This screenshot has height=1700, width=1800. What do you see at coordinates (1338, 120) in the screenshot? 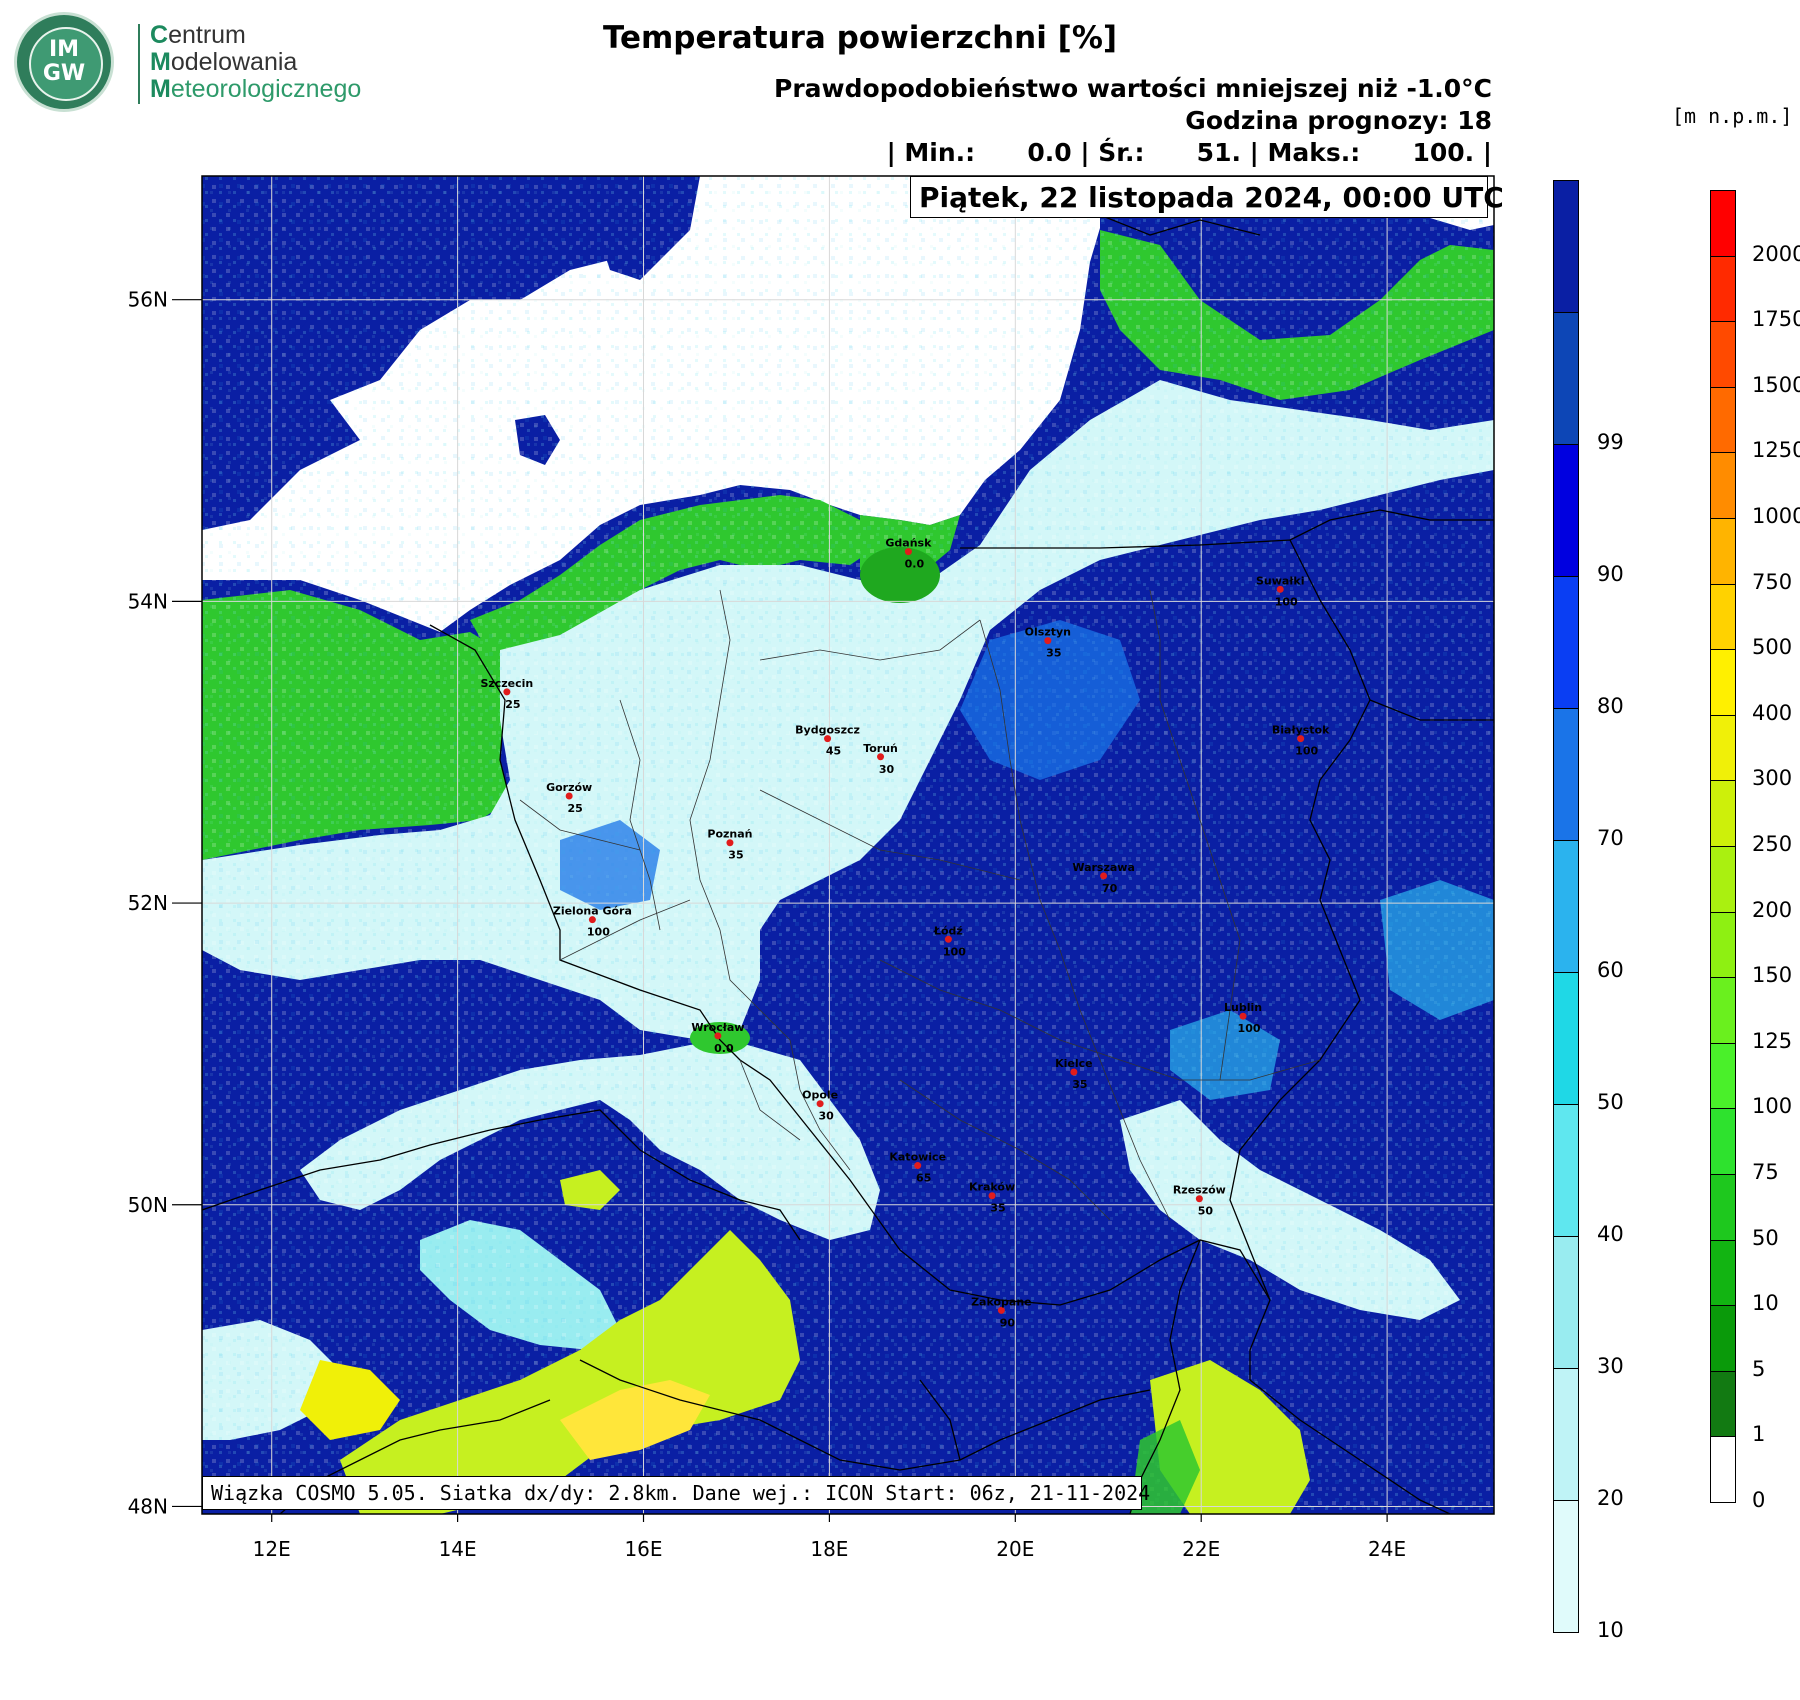
I see `forecast-hour: Godzina prognozy: 18` at bounding box center [1338, 120].